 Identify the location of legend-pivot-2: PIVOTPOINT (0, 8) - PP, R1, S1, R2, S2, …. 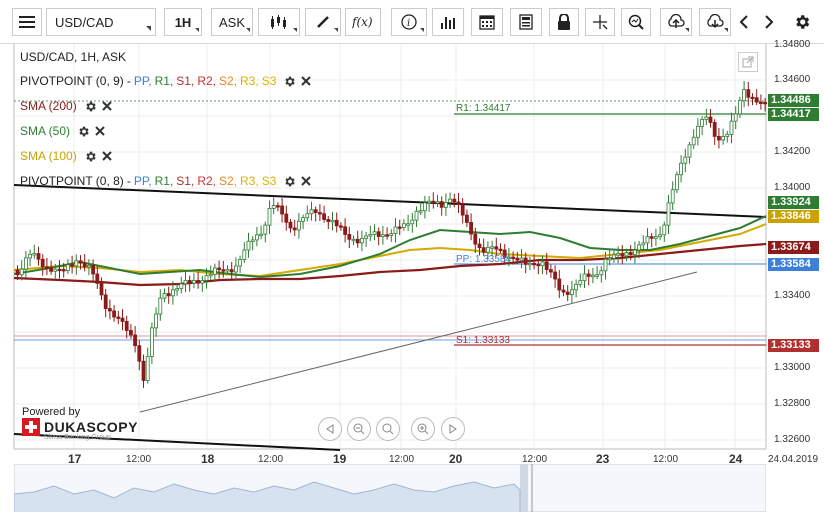
(166, 181).